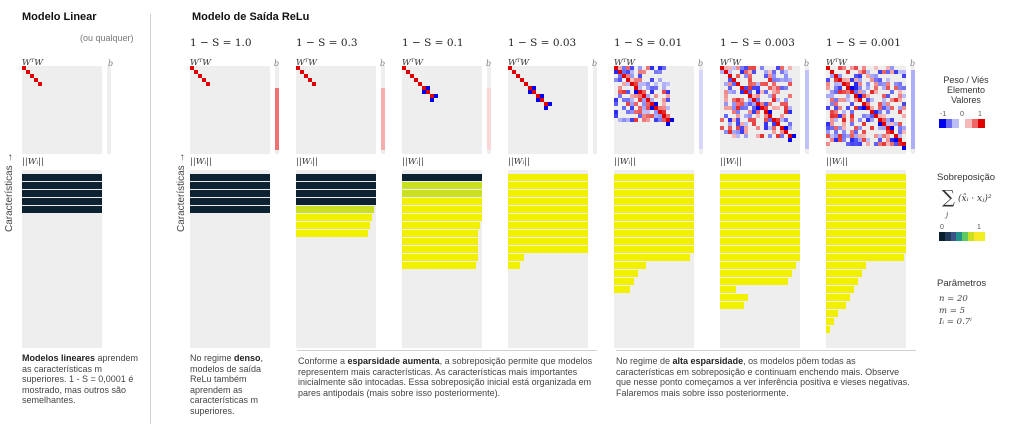  What do you see at coordinates (955, 311) in the screenshot?
I see `params-list: n = 20 m = 5 Iᵢ = 0.7ⁱ` at bounding box center [955, 311].